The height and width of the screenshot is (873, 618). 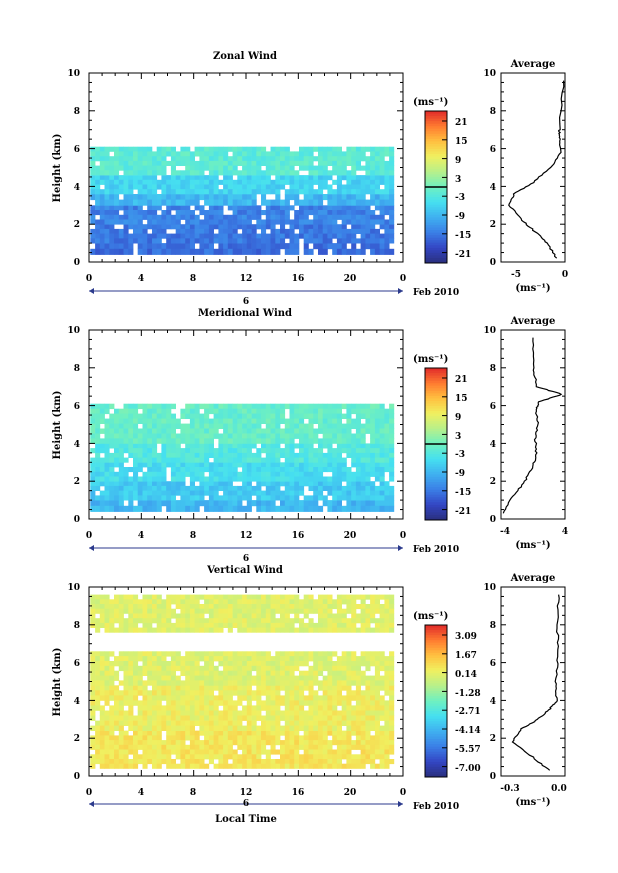 I want to click on colorbar-tick-label: 3, so click(x=458, y=437).